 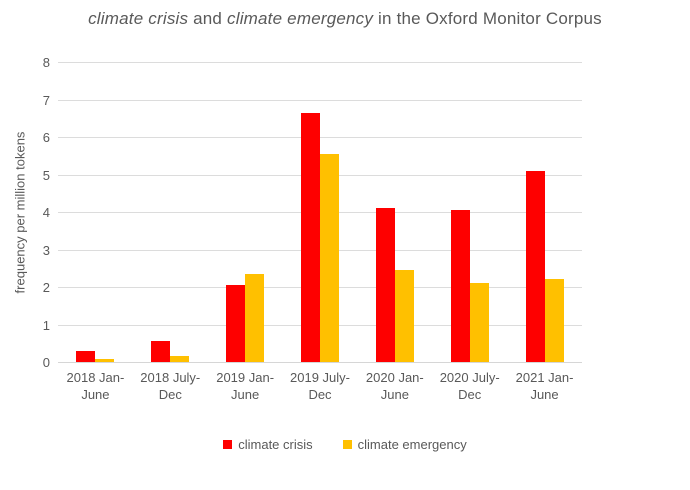 What do you see at coordinates (394, 386) in the screenshot?
I see `x-tick-label: 2020 Jan- June` at bounding box center [394, 386].